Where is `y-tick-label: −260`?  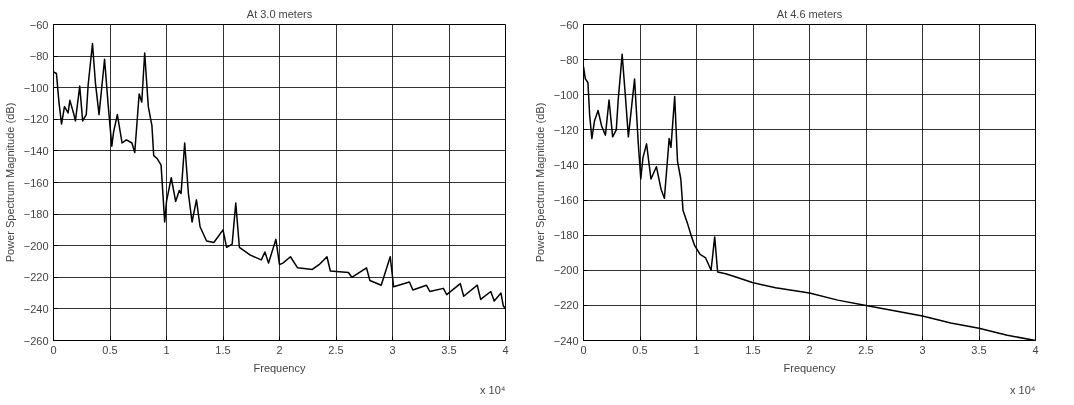 y-tick-label: −260 is located at coordinates (36, 340).